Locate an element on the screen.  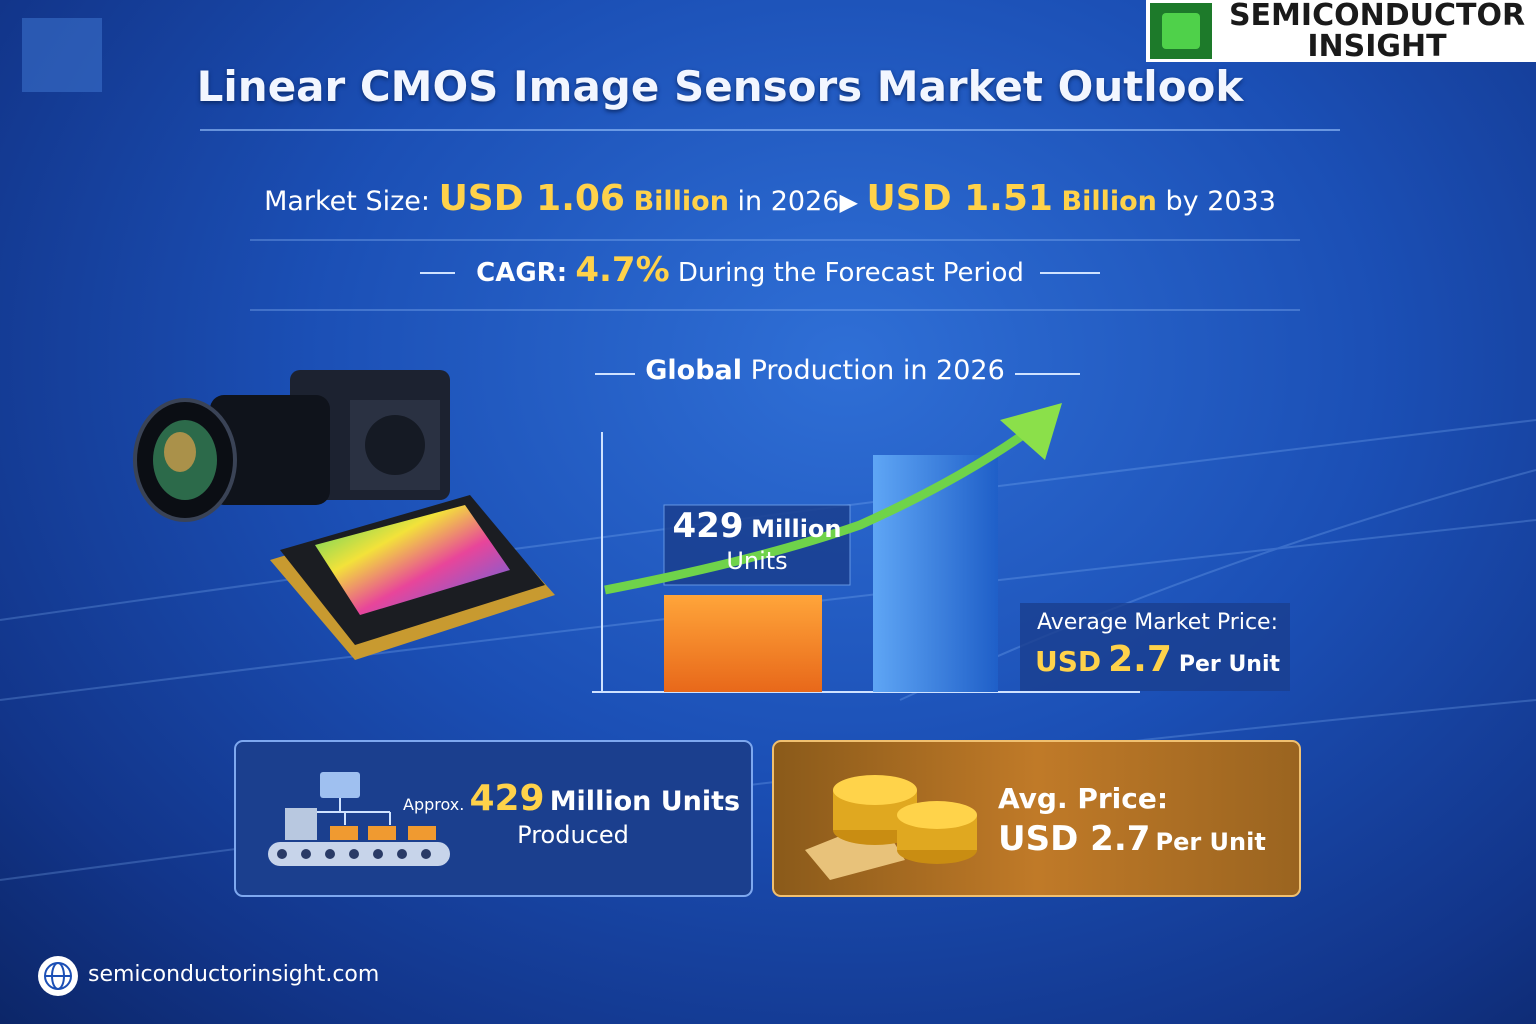
prefix: Approx. is located at coordinates (434, 804).